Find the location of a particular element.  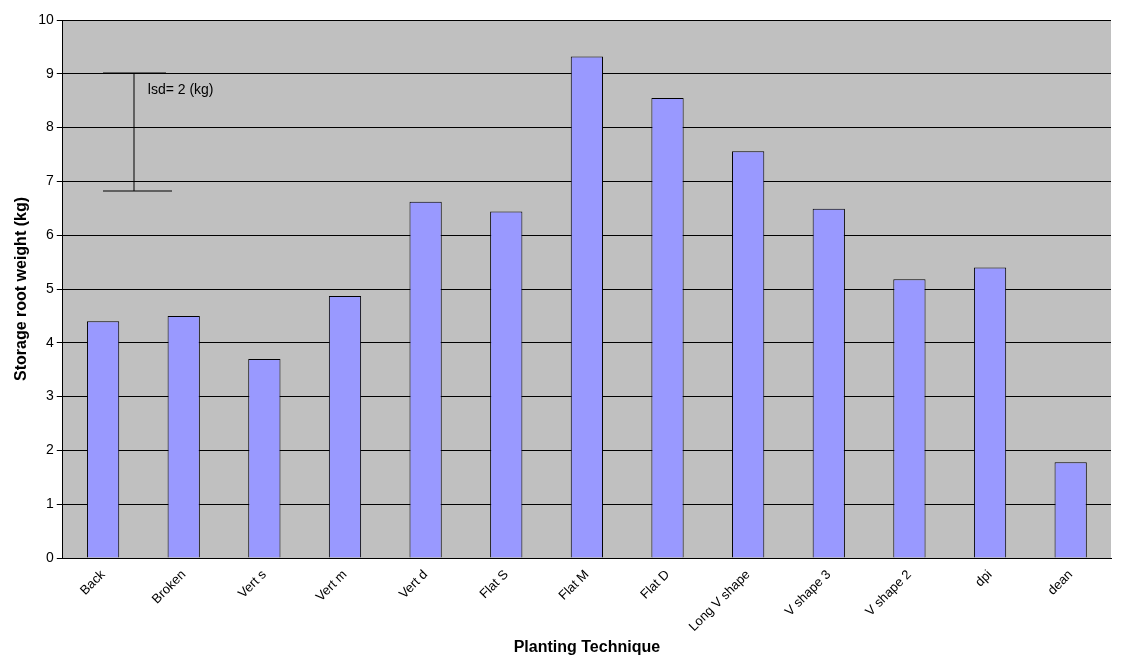

annotation: lsd= 2 (kg) is located at coordinates (180, 88).